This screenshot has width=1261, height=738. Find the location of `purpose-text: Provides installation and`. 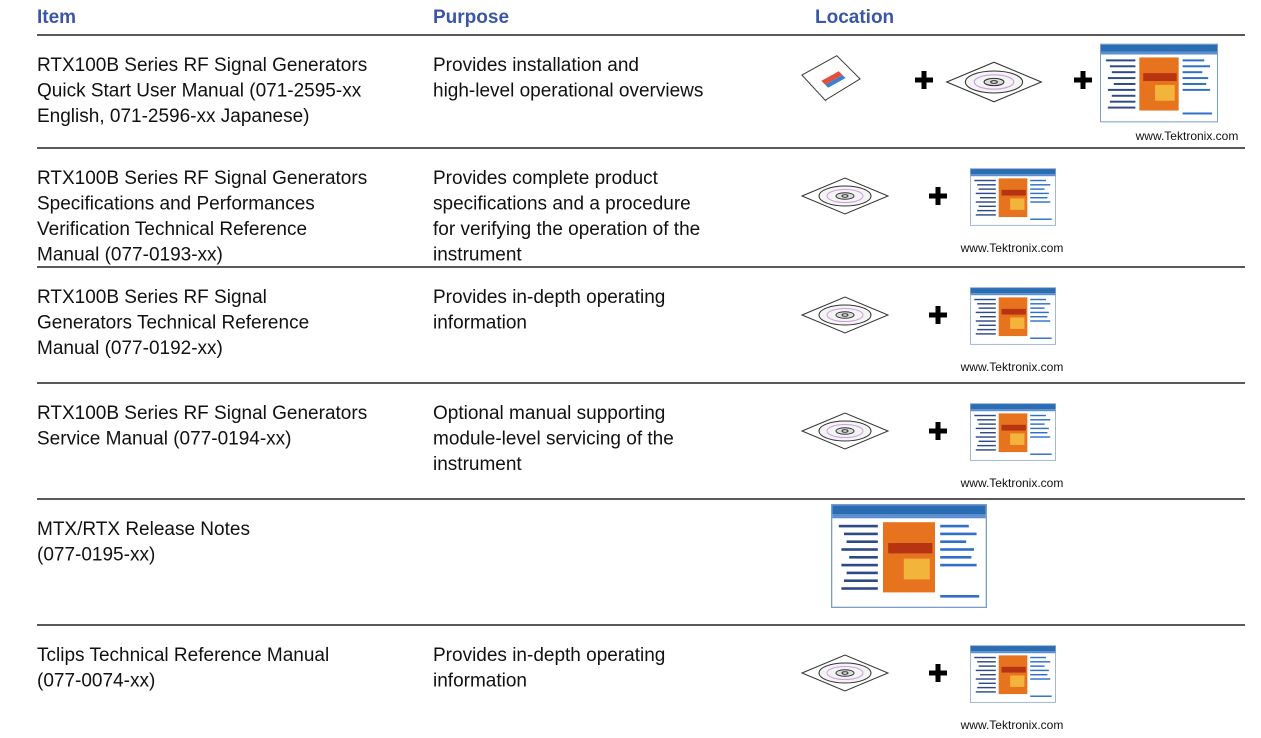

purpose-text: Provides installation and is located at coordinates (536, 65).